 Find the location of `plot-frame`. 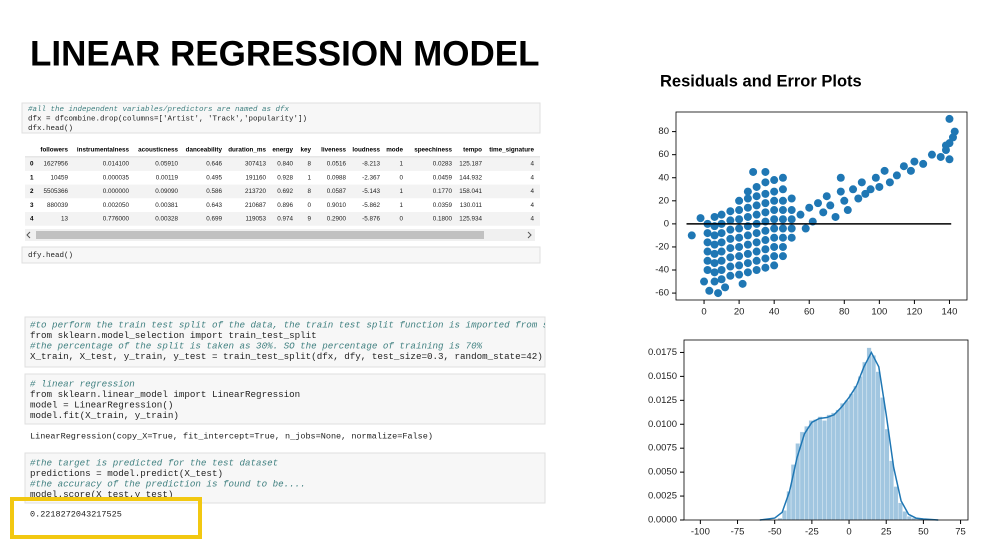

plot-frame is located at coordinates (821, 206).